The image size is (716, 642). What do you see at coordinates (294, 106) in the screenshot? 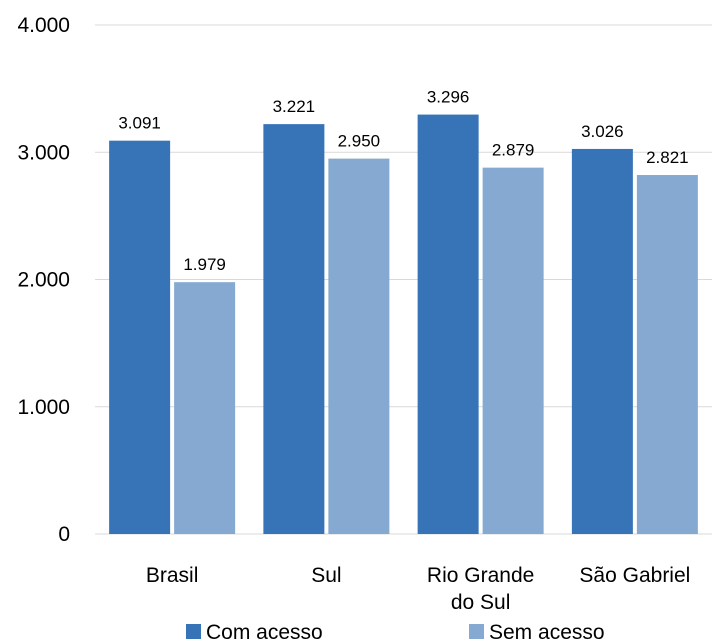
I see `data-label: 3.221` at bounding box center [294, 106].